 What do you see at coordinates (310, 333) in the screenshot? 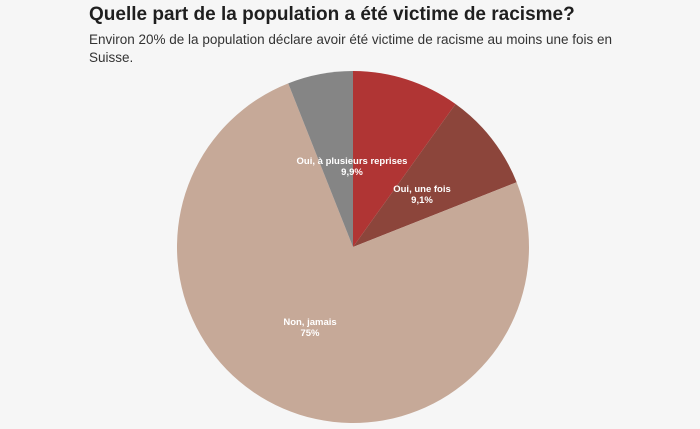
I see `slice-value-label: 75%` at bounding box center [310, 333].